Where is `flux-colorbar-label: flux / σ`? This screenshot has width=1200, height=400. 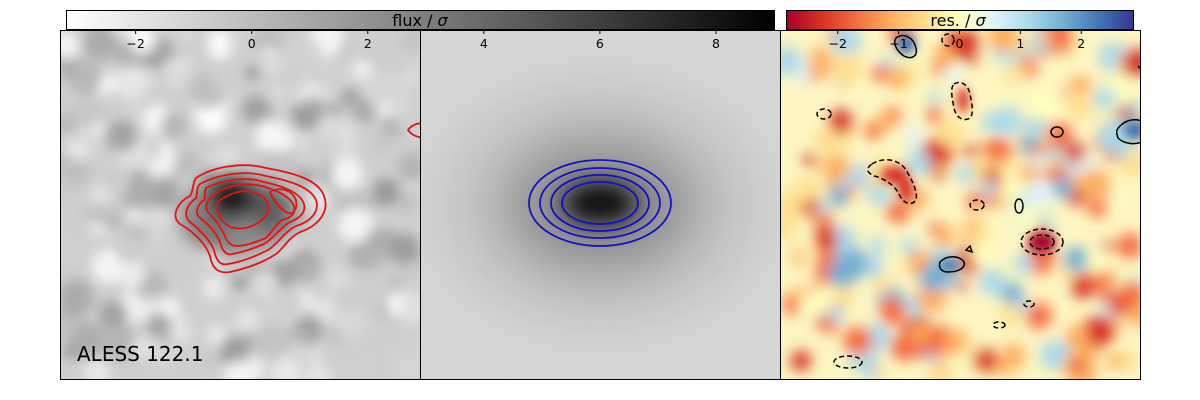
flux-colorbar-label: flux / σ is located at coordinates (420, 20).